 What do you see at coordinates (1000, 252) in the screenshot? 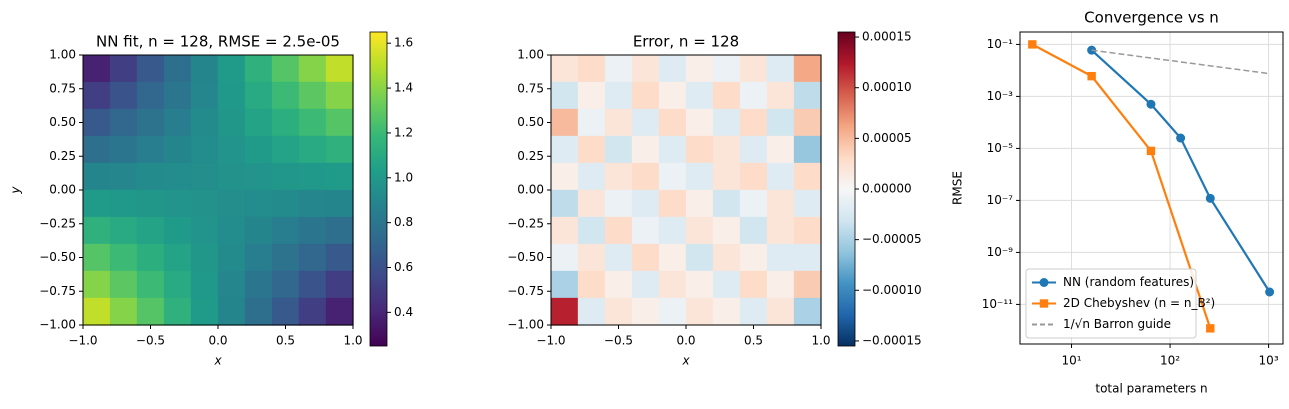
I see `y-tick-label: 10⁻⁹` at bounding box center [1000, 252].